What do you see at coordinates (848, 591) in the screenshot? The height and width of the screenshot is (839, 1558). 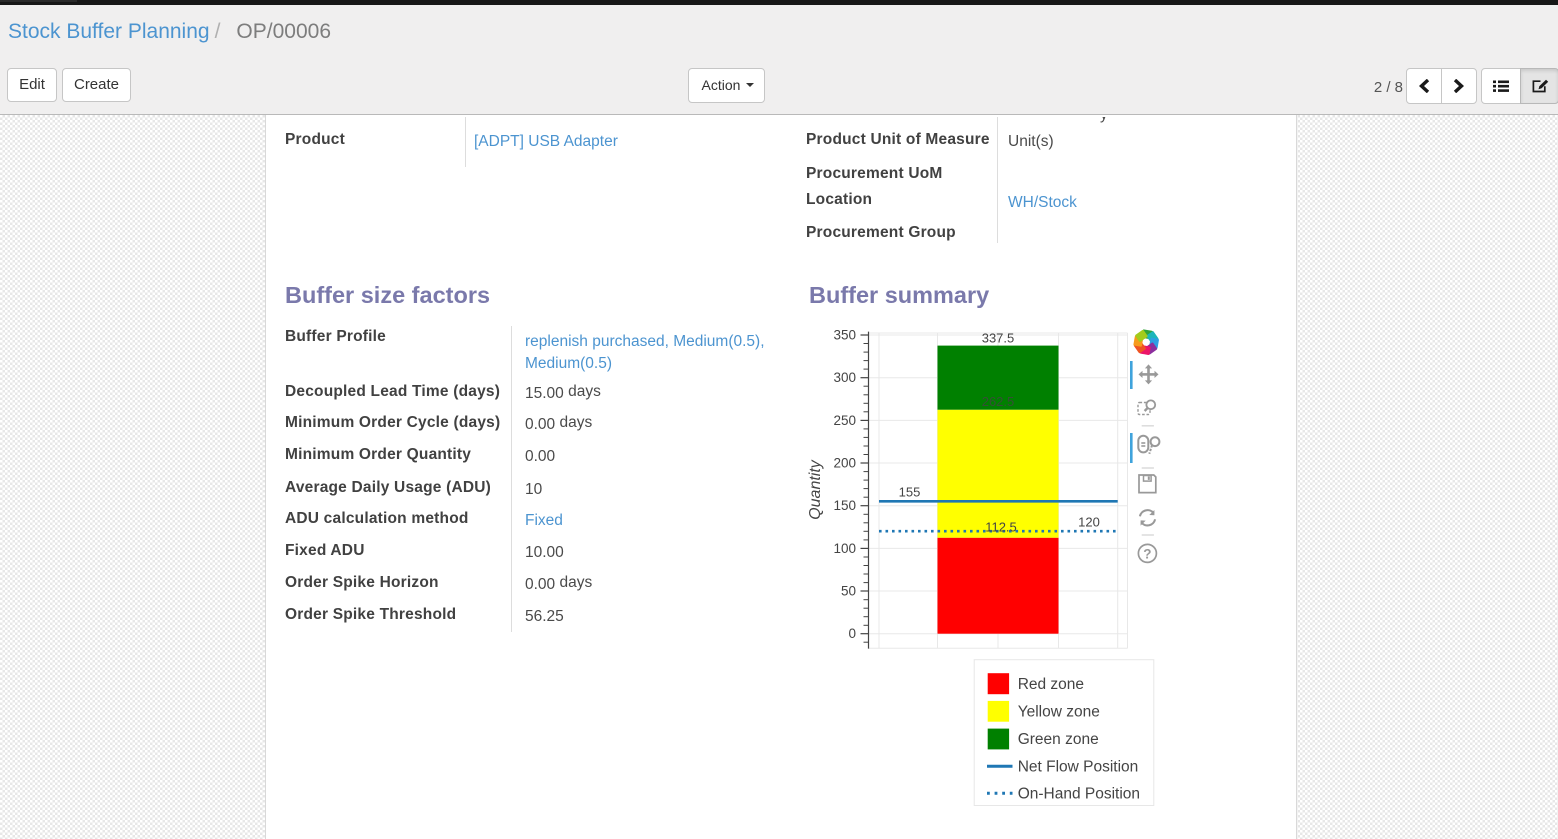 I see `svg-text: 50` at bounding box center [848, 591].